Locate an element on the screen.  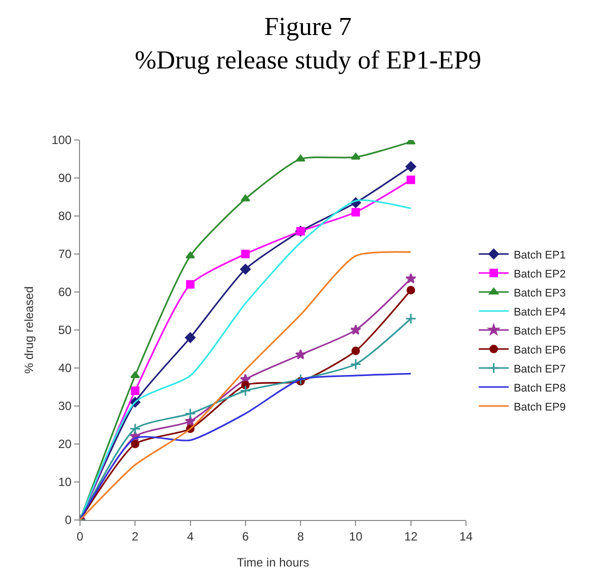
x-tick-label: 2 is located at coordinates (135, 536).